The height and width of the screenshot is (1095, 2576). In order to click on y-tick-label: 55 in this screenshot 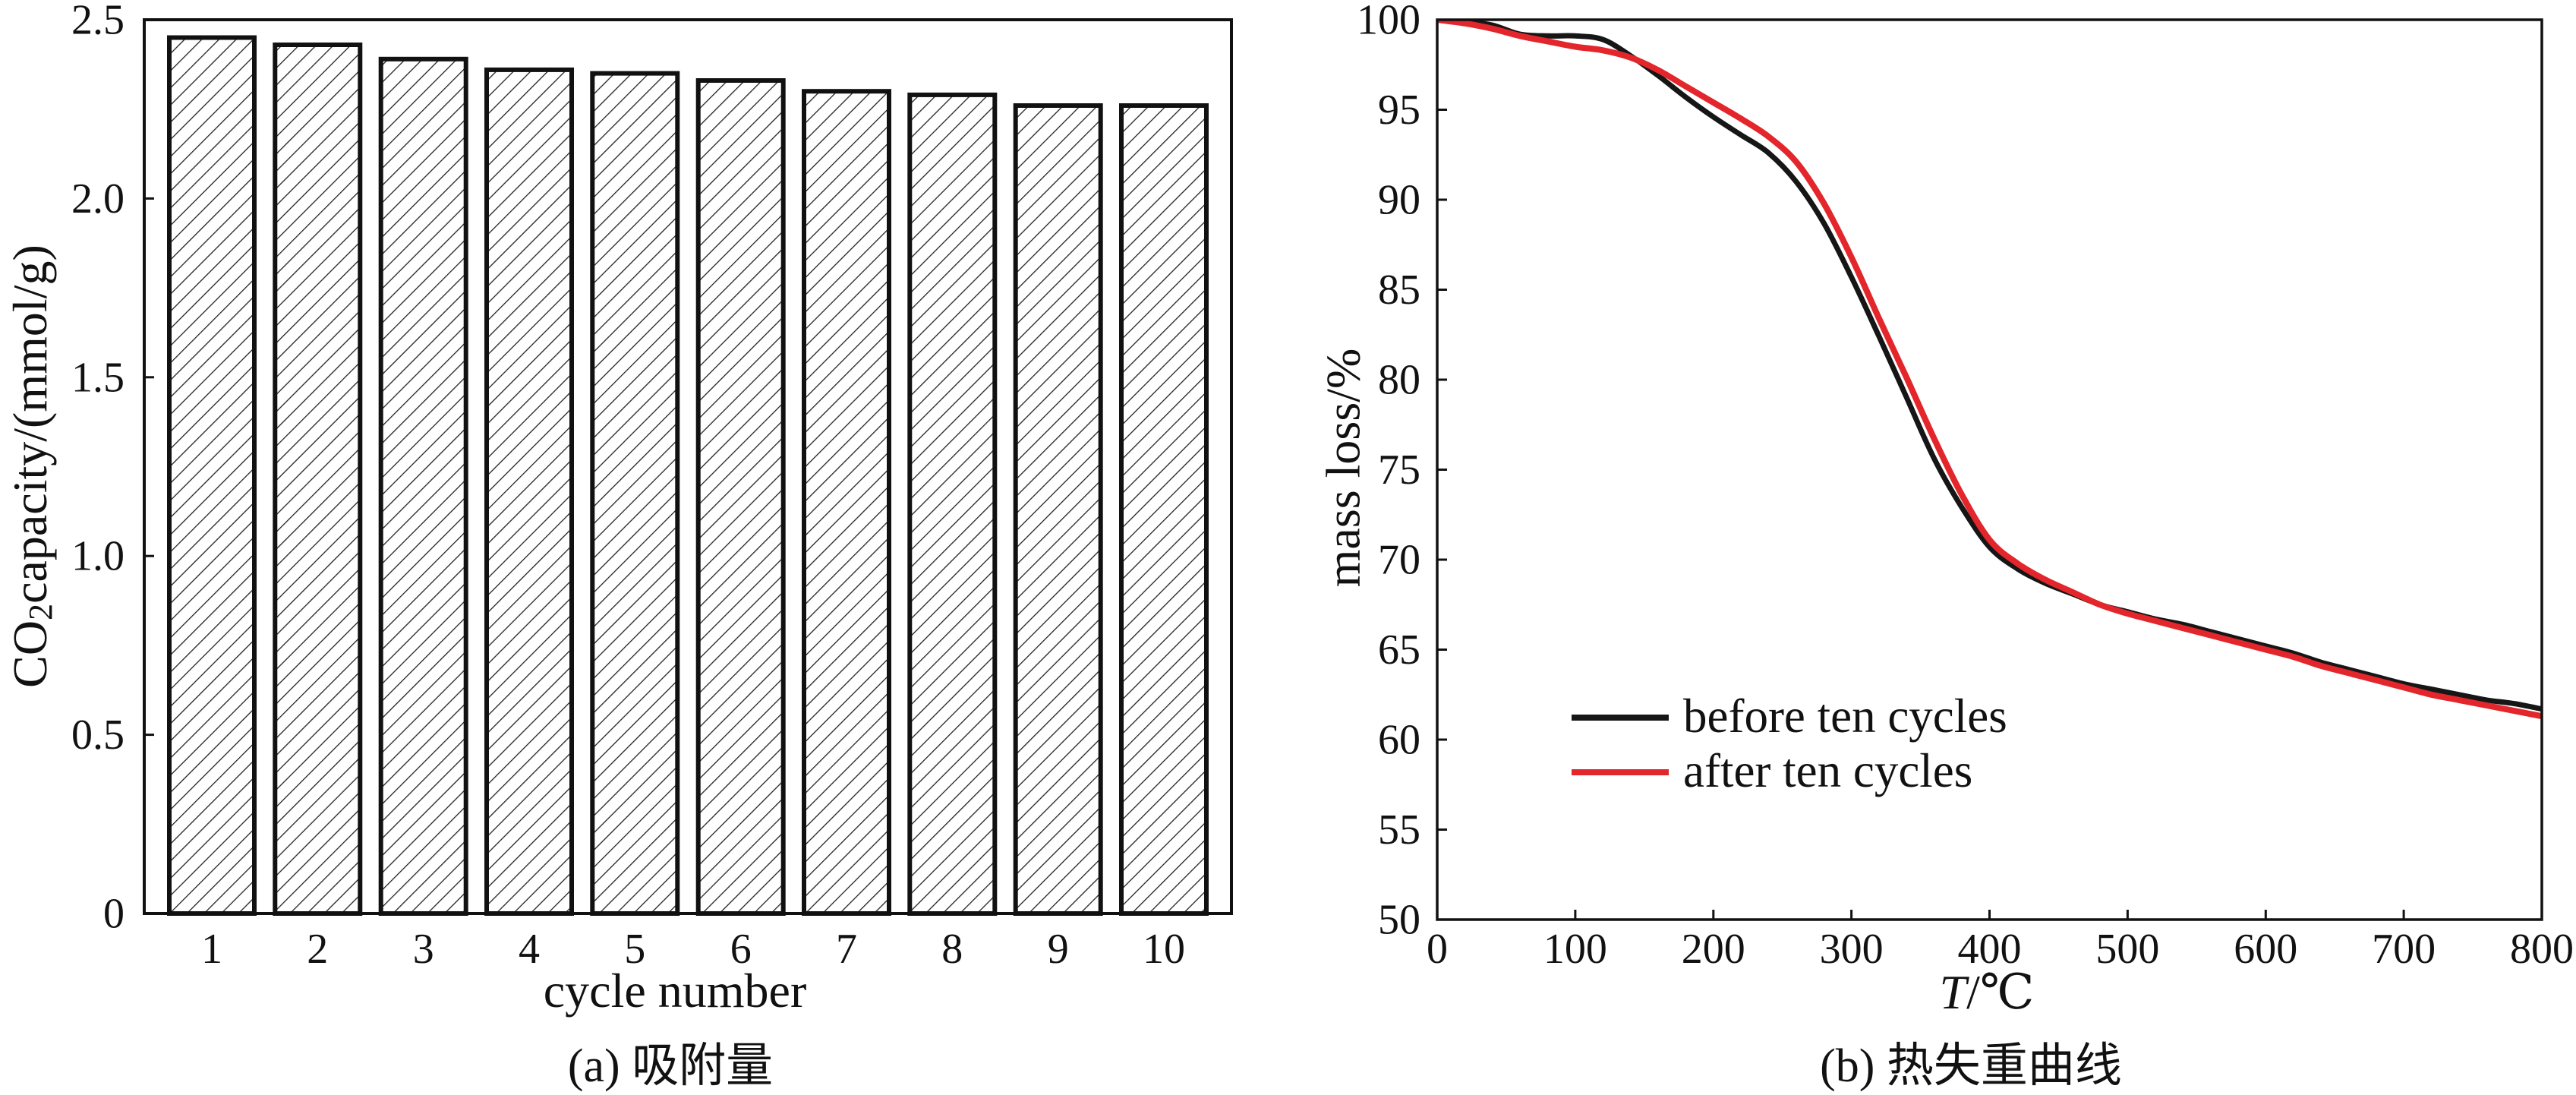, I will do `click(1399, 830)`.